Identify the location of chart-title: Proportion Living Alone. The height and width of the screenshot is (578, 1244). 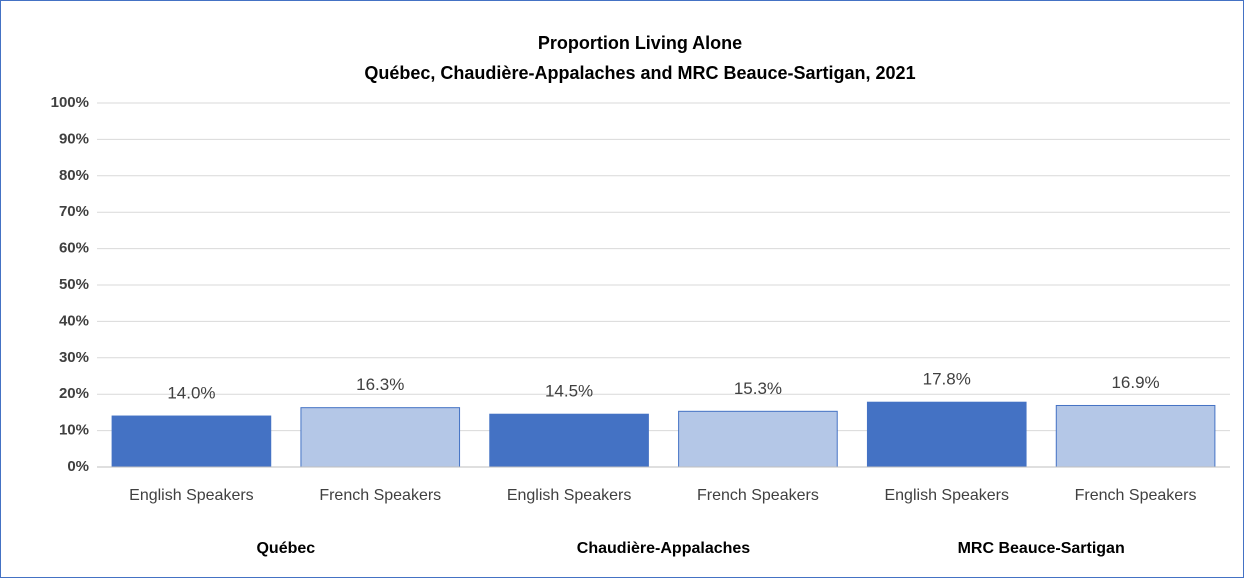
(640, 43).